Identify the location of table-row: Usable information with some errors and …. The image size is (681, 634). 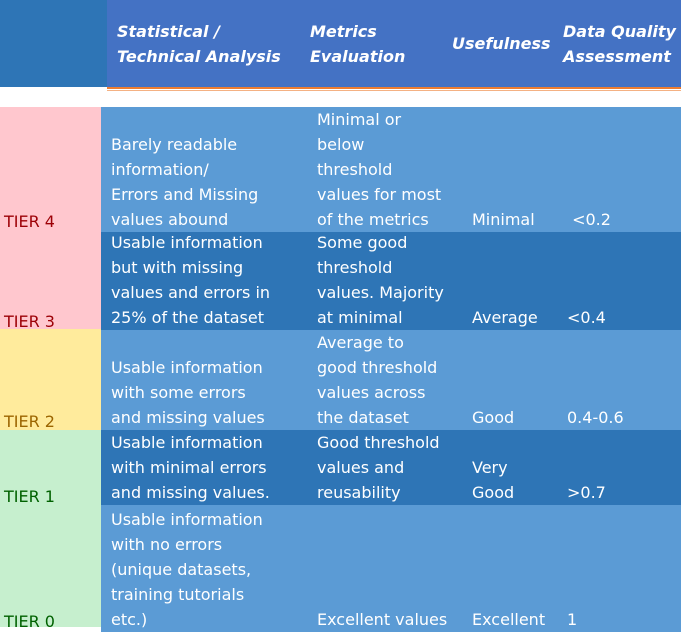
(391, 380).